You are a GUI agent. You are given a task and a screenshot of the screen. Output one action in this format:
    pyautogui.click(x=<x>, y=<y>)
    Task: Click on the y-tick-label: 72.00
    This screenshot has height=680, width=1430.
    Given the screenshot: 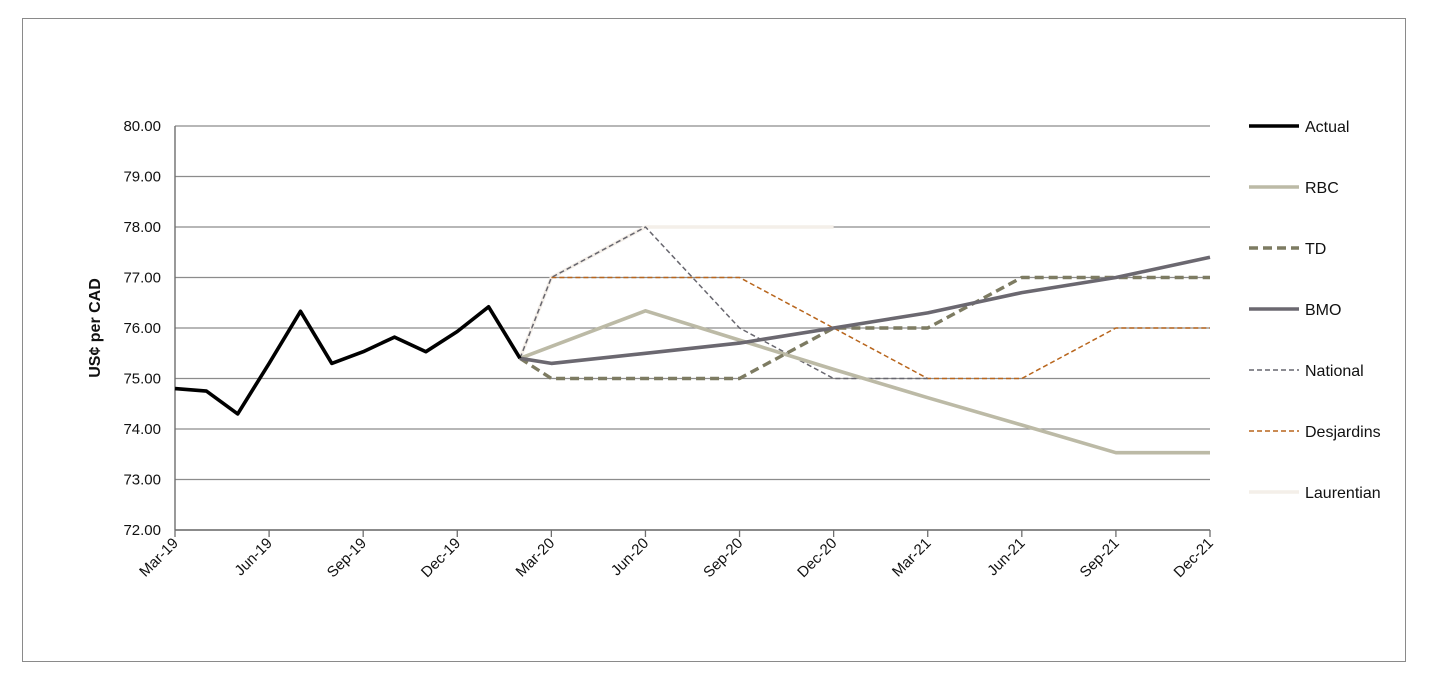 What is the action you would take?
    pyautogui.click(x=142, y=530)
    